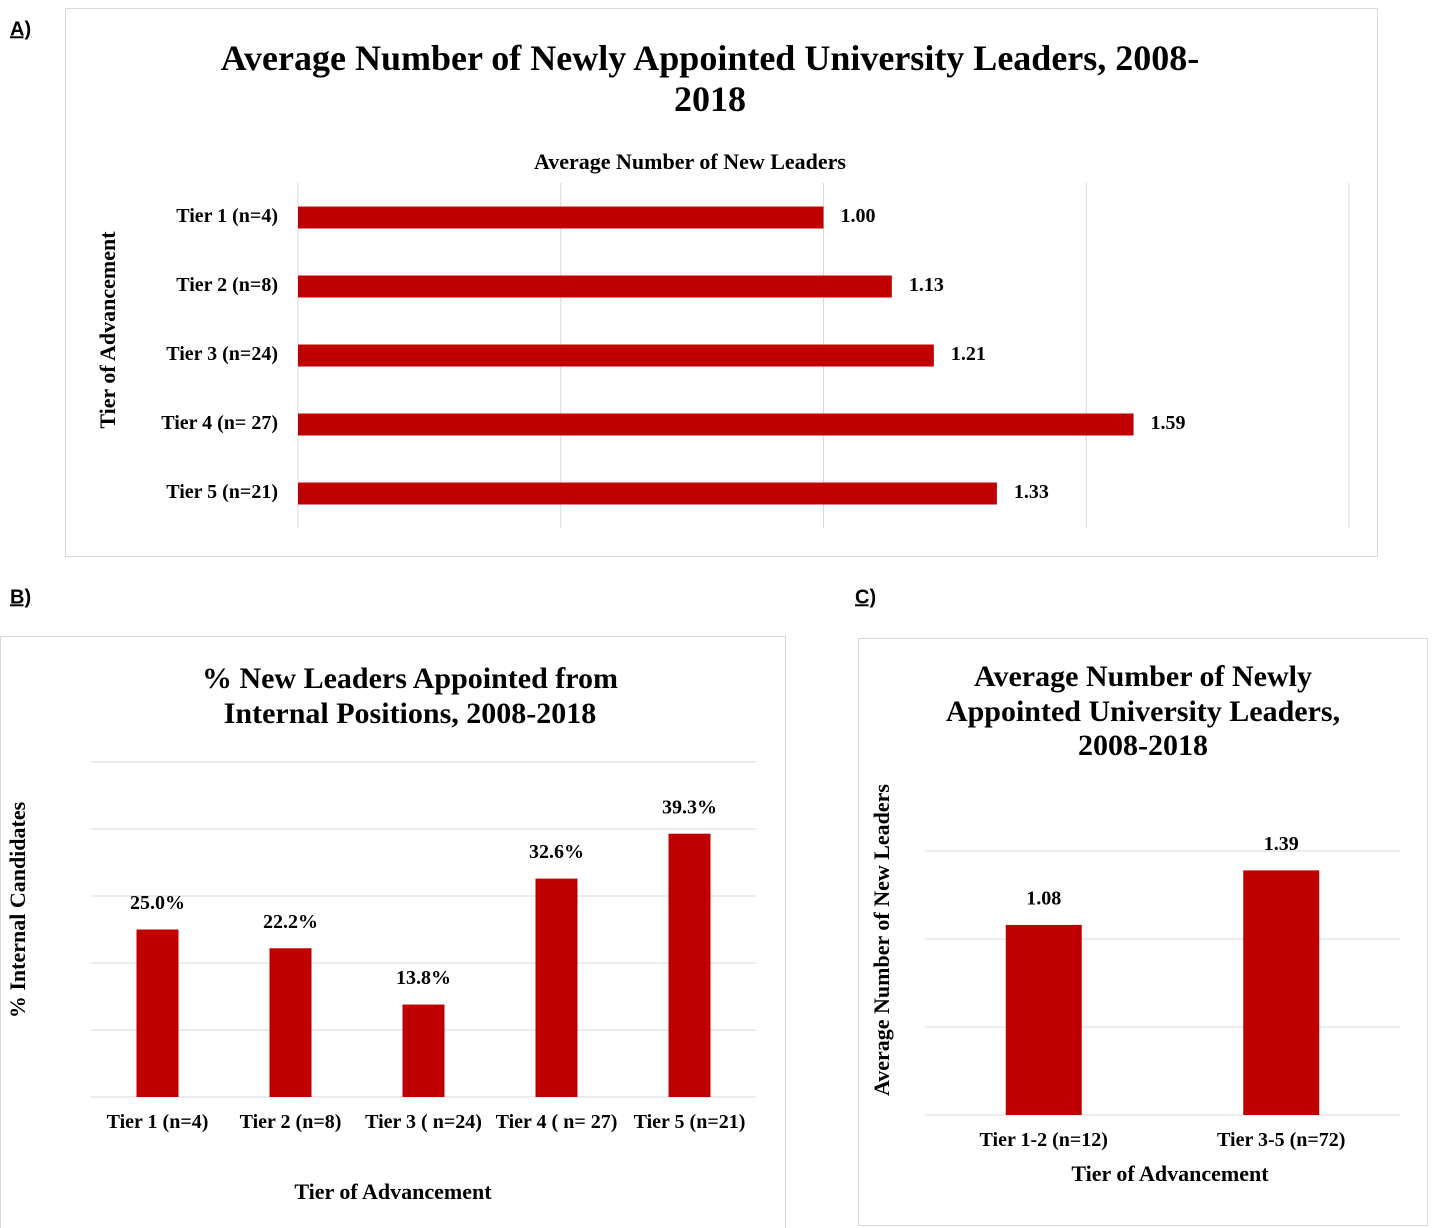 The image size is (1434, 1228). I want to click on x-tick-label: Tier 4 ( n= 27), so click(556, 1122).